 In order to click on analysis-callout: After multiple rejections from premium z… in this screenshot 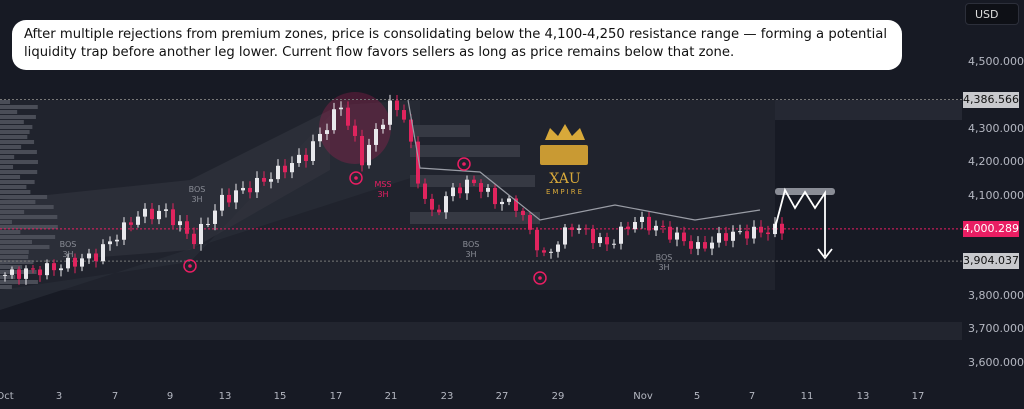, I will do `click(457, 45)`.